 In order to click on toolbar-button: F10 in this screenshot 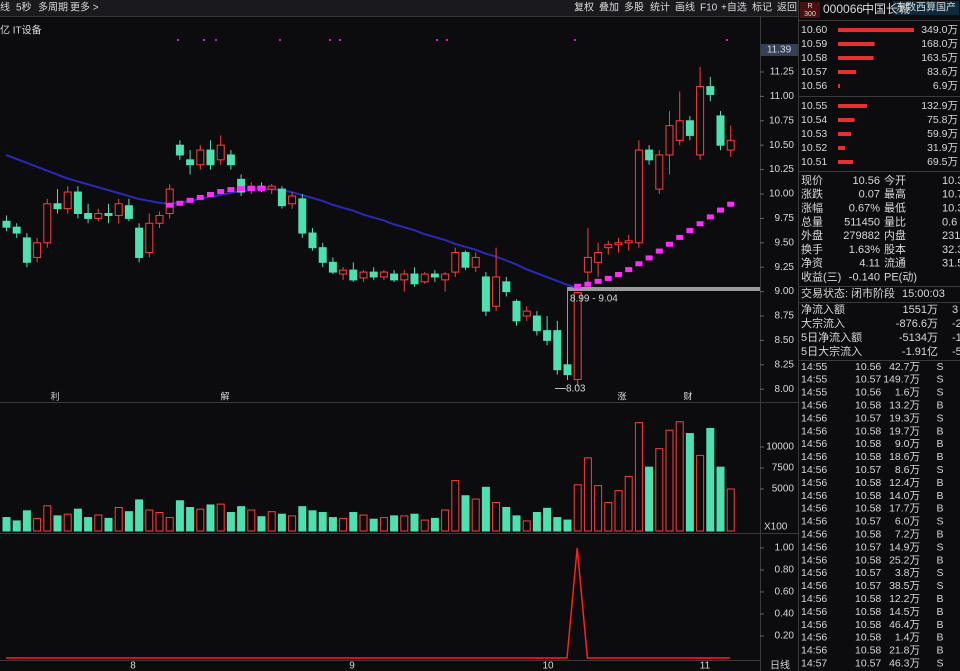, I will do `click(709, 8)`.